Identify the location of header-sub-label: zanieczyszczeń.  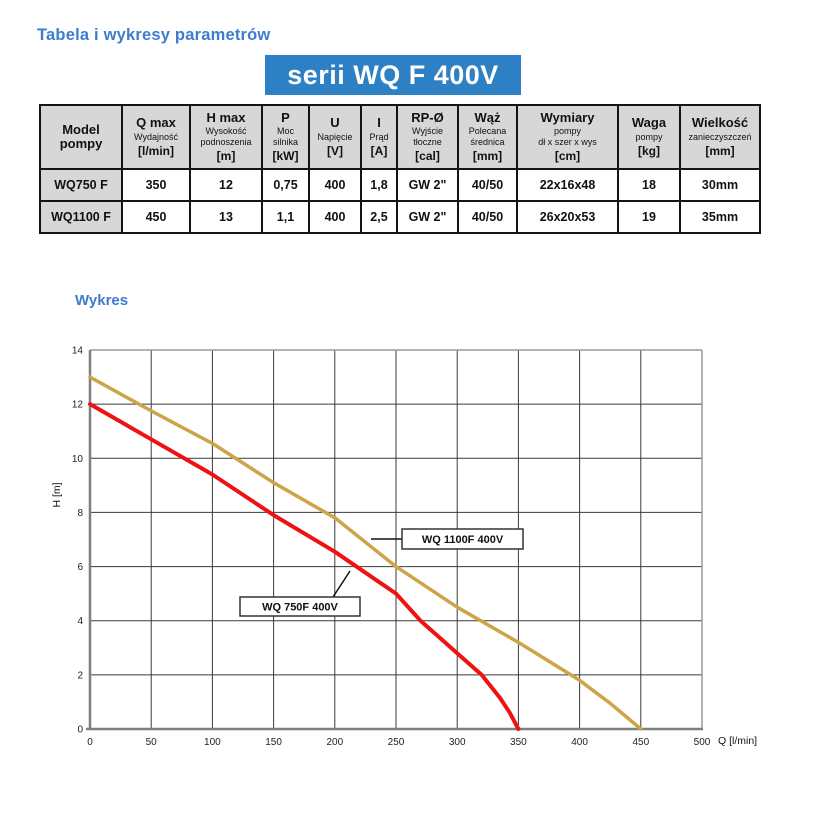
(720, 136).